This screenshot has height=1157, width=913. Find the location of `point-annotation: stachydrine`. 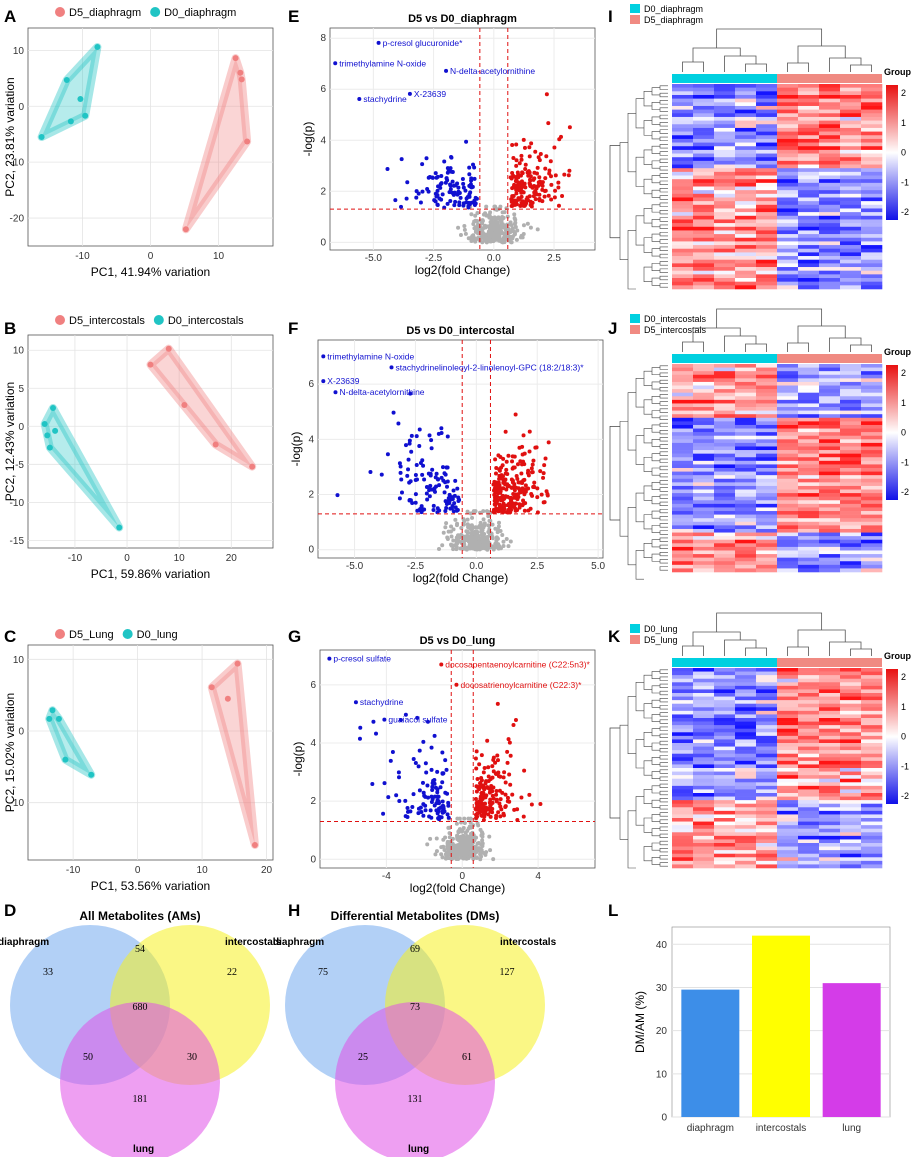

point-annotation: stachydrine is located at coordinates (382, 702).